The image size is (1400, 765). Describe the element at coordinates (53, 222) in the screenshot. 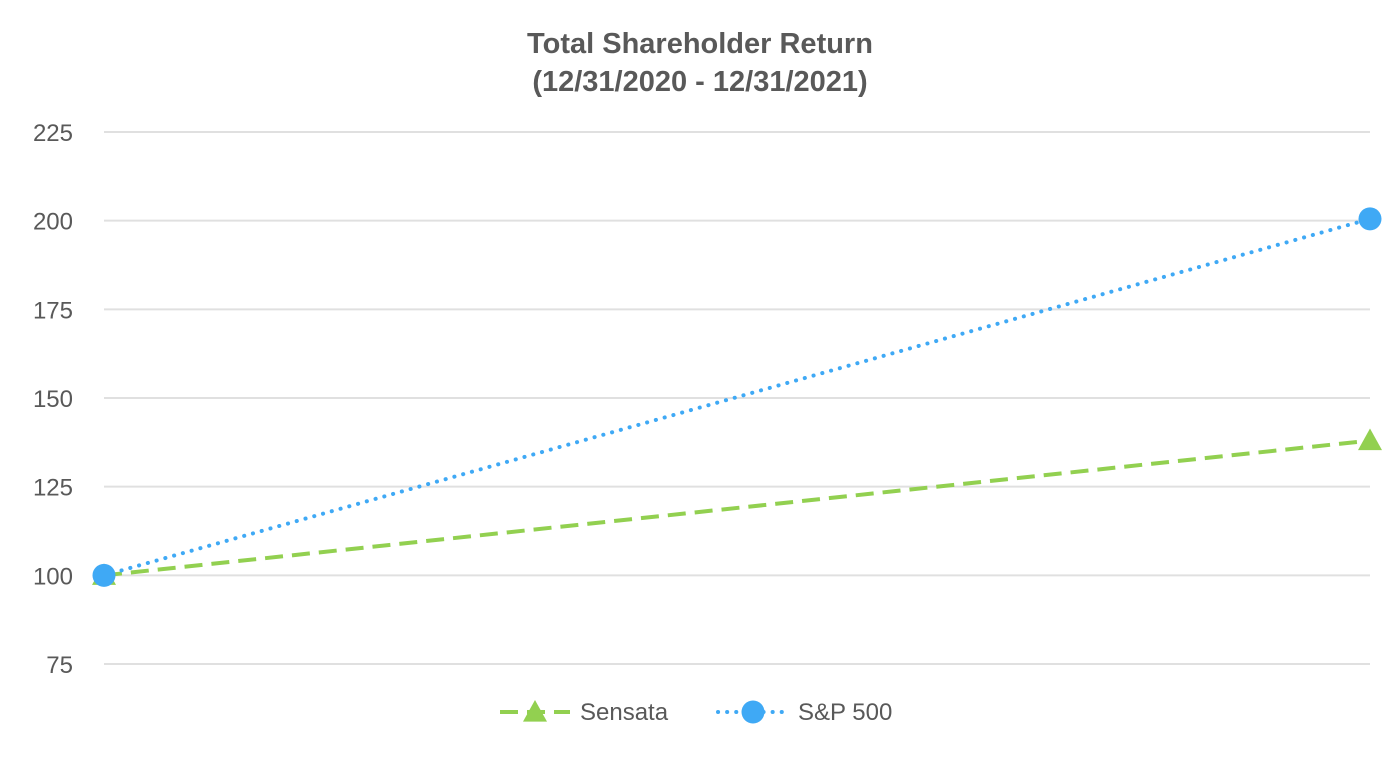

I see `y-tick-label-200: 200` at that location.